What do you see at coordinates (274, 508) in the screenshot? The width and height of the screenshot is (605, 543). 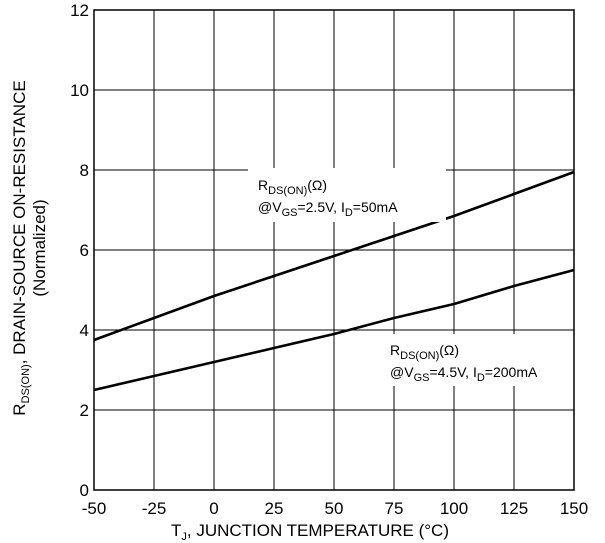 I see `x-tick-label: 25` at bounding box center [274, 508].